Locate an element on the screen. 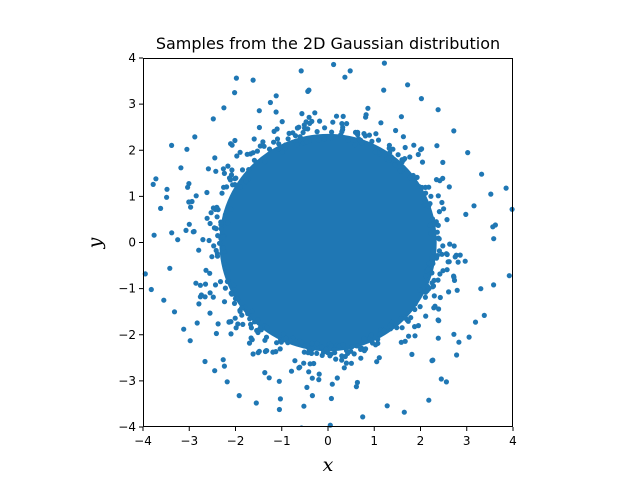 The image size is (640, 480). y-tick-label: 0 is located at coordinates (132, 243).